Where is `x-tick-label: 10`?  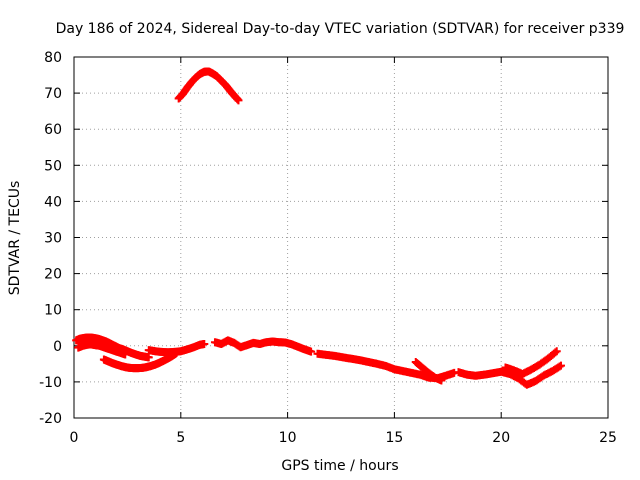
x-tick-label: 10 is located at coordinates (288, 438).